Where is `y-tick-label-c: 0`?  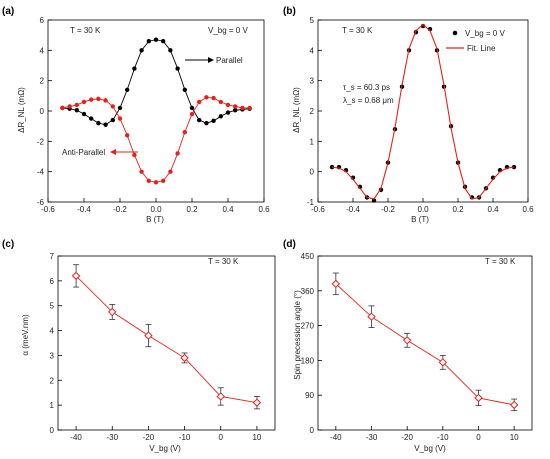 y-tick-label-c: 0 is located at coordinates (52, 430).